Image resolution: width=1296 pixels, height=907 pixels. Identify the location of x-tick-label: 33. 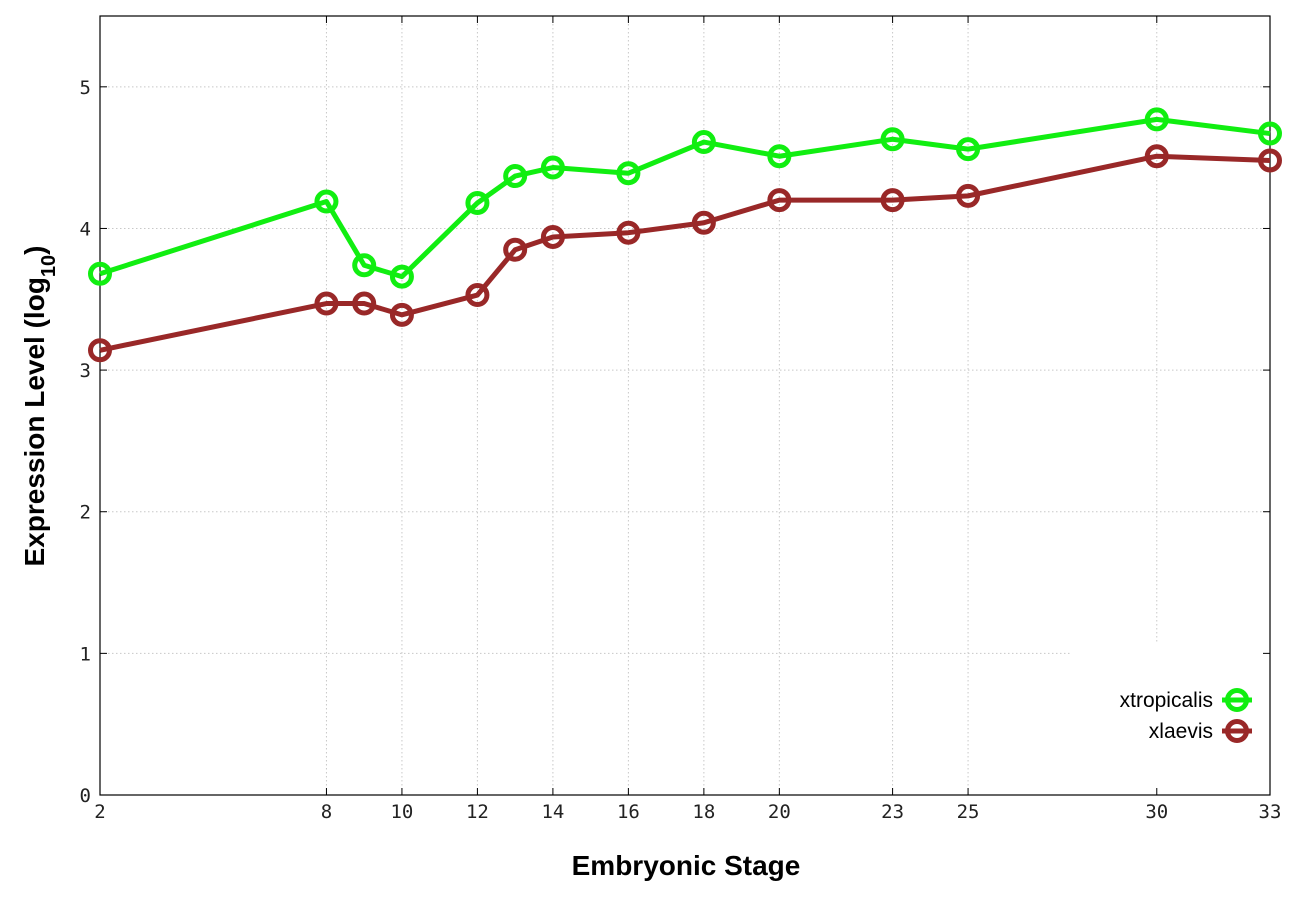
(1270, 812).